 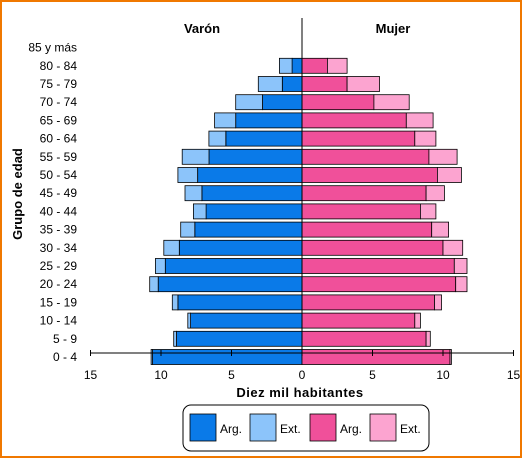 What do you see at coordinates (59, 248) in the screenshot?
I see `y-tick-label: 30 - 34` at bounding box center [59, 248].